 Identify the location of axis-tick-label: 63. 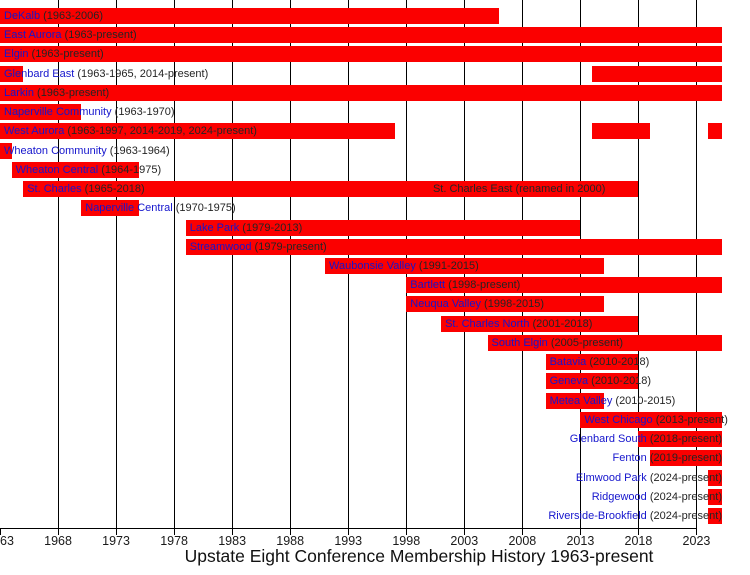
(7, 541).